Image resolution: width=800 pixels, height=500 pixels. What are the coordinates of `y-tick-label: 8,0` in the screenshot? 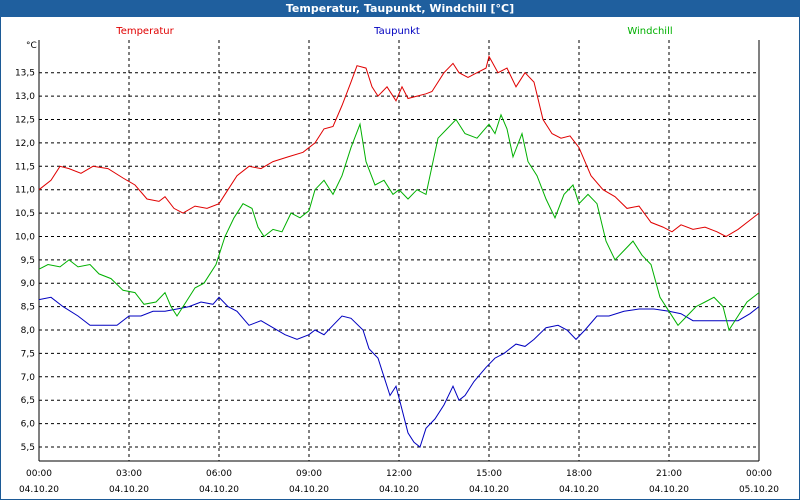 It's located at (28, 331).